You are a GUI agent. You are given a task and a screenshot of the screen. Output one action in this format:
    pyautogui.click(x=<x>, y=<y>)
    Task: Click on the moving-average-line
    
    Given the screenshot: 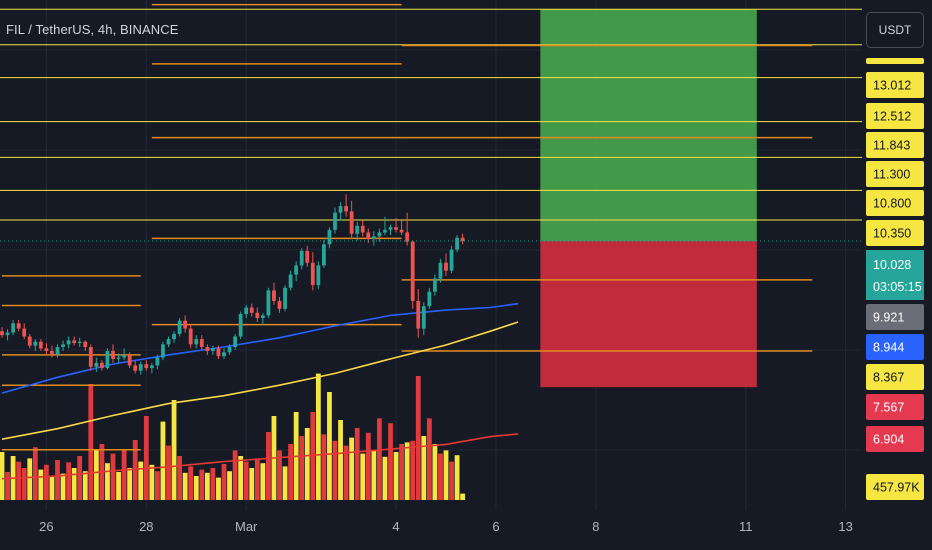 What is the action you would take?
    pyautogui.click(x=260, y=456)
    